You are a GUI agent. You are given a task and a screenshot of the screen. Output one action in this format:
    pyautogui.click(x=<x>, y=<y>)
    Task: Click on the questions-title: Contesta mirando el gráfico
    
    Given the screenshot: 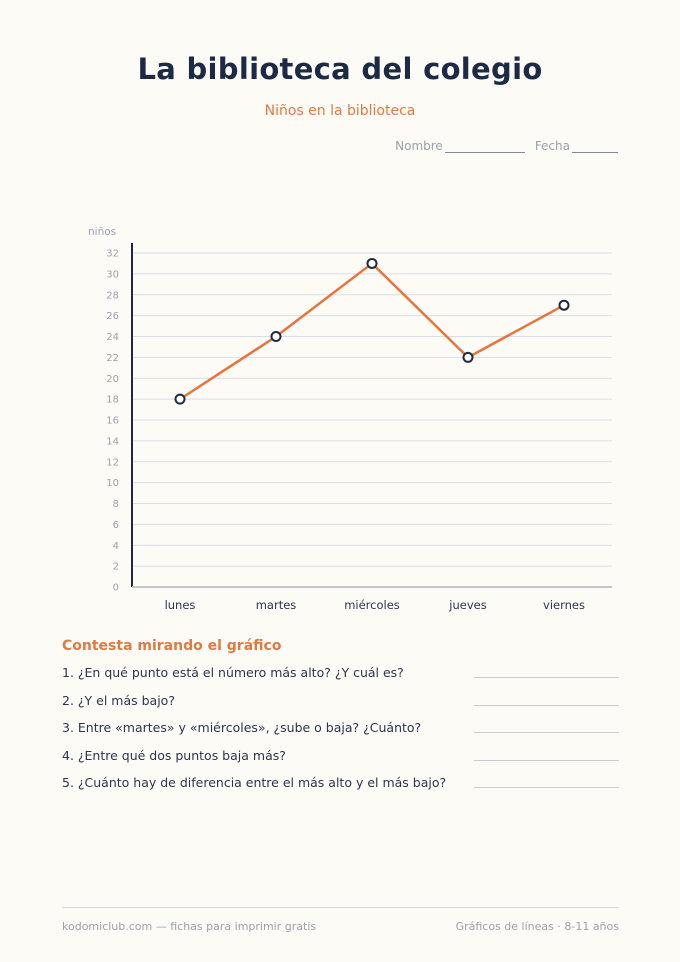 What is the action you would take?
    pyautogui.click(x=172, y=646)
    